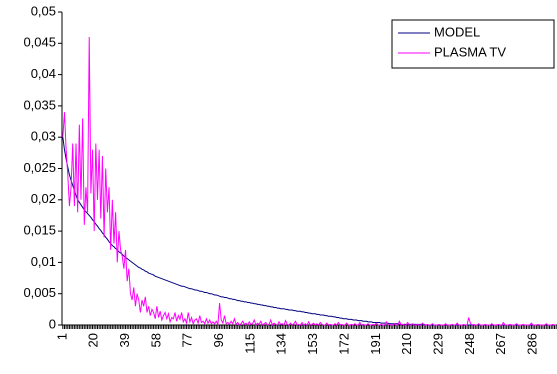 The width and height of the screenshot is (557, 374). Describe the element at coordinates (52, 323) in the screenshot. I see `y-tick-label: 0` at that location.